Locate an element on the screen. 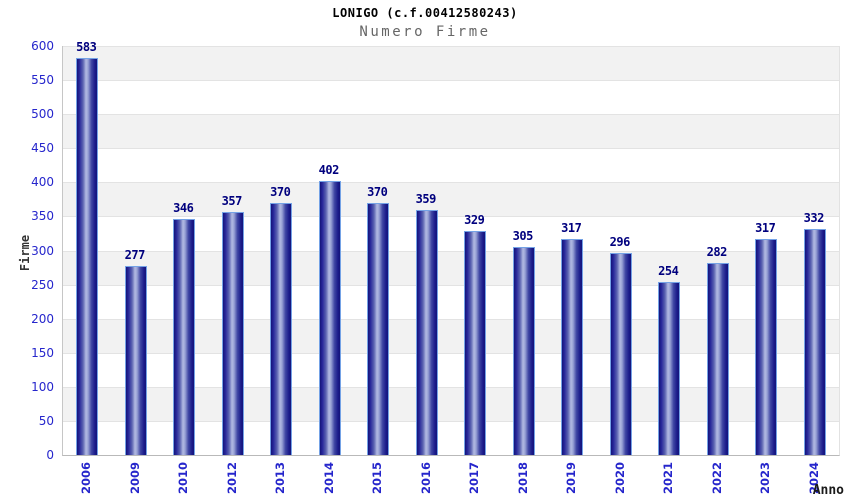 Image resolution: width=850 pixels, height=500 pixels. x-axis-tick-label: 2018 is located at coordinates (522, 478).